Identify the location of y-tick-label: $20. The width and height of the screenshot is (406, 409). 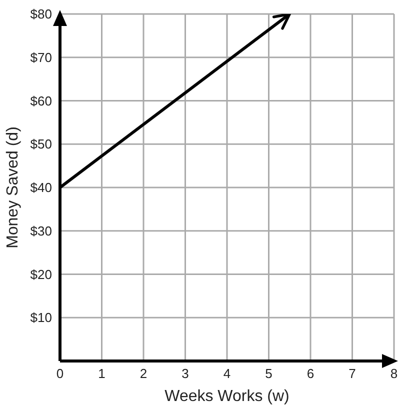
(41, 274).